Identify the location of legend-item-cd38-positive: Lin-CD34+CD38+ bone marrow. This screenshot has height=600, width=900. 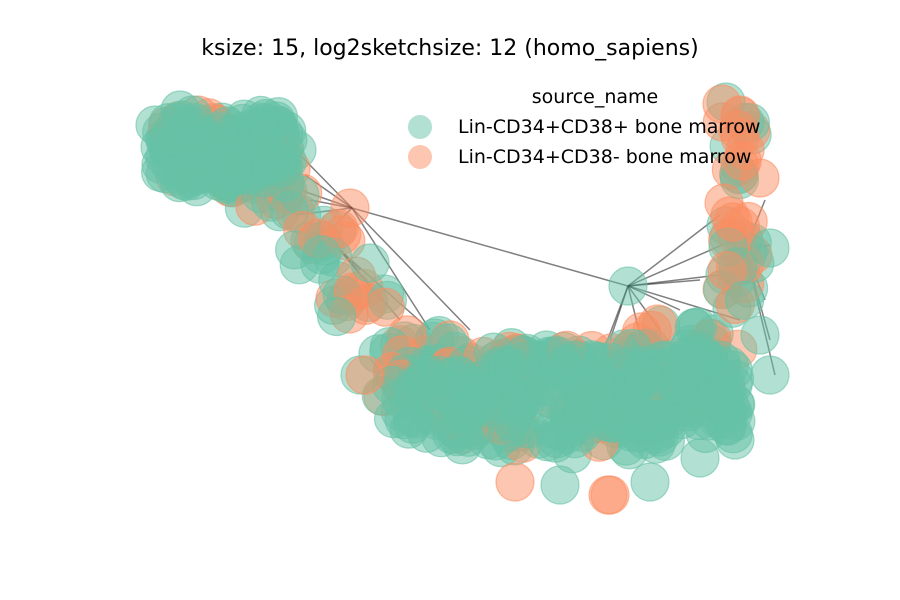
(610, 127).